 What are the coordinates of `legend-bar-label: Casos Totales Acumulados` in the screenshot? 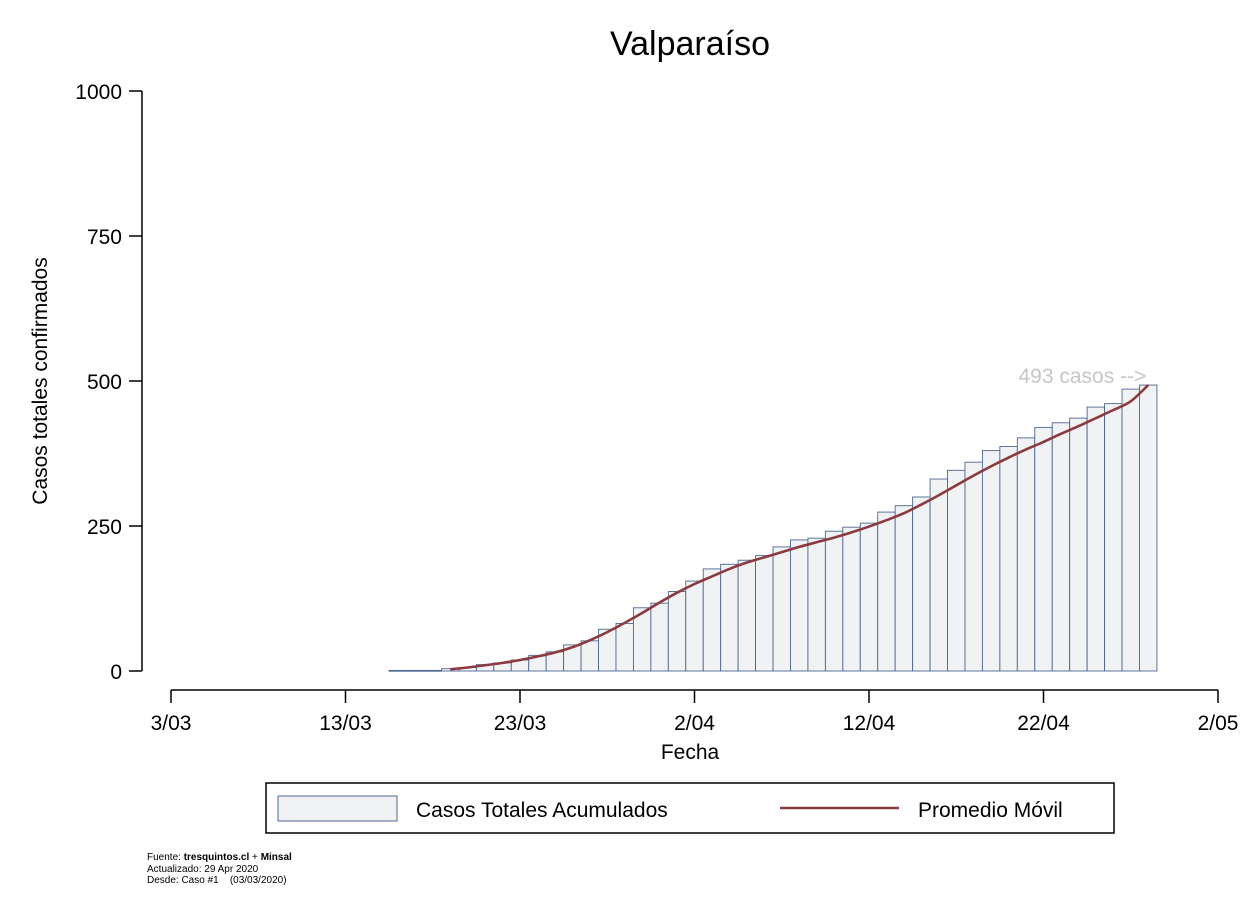 It's located at (542, 810).